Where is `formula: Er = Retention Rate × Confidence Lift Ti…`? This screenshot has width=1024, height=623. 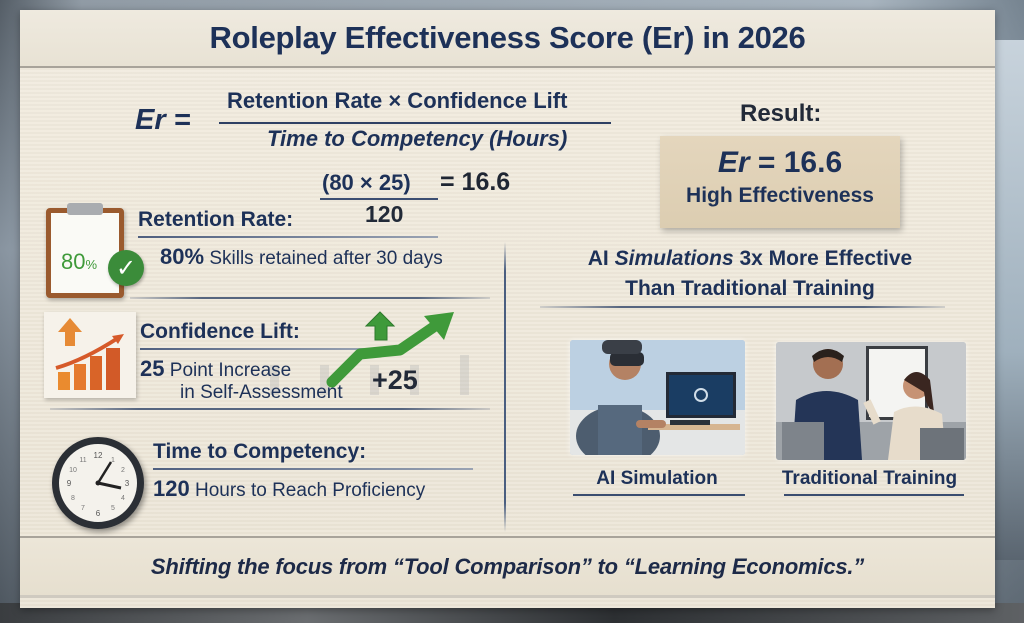
formula: Er = Retention Rate × Confidence Lift Ti… is located at coordinates (375, 137).